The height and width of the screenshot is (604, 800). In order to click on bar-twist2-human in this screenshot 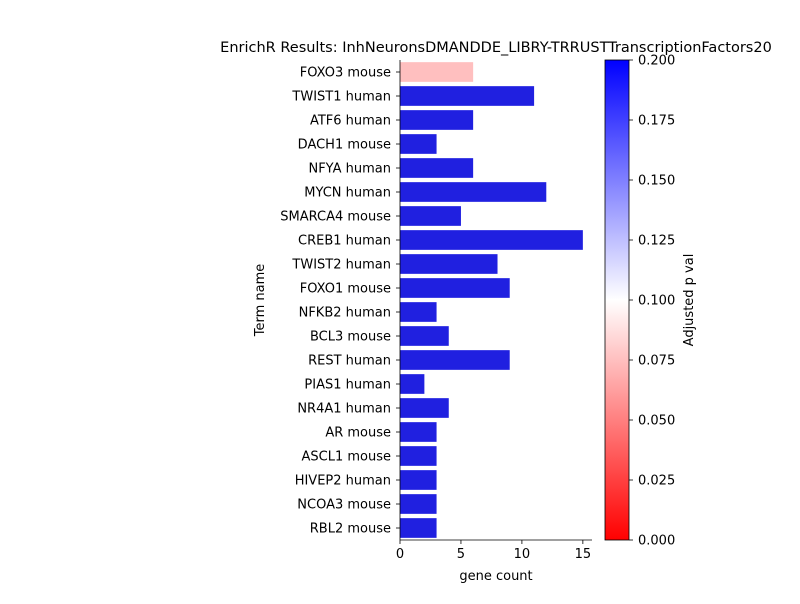, I will do `click(449, 264)`.